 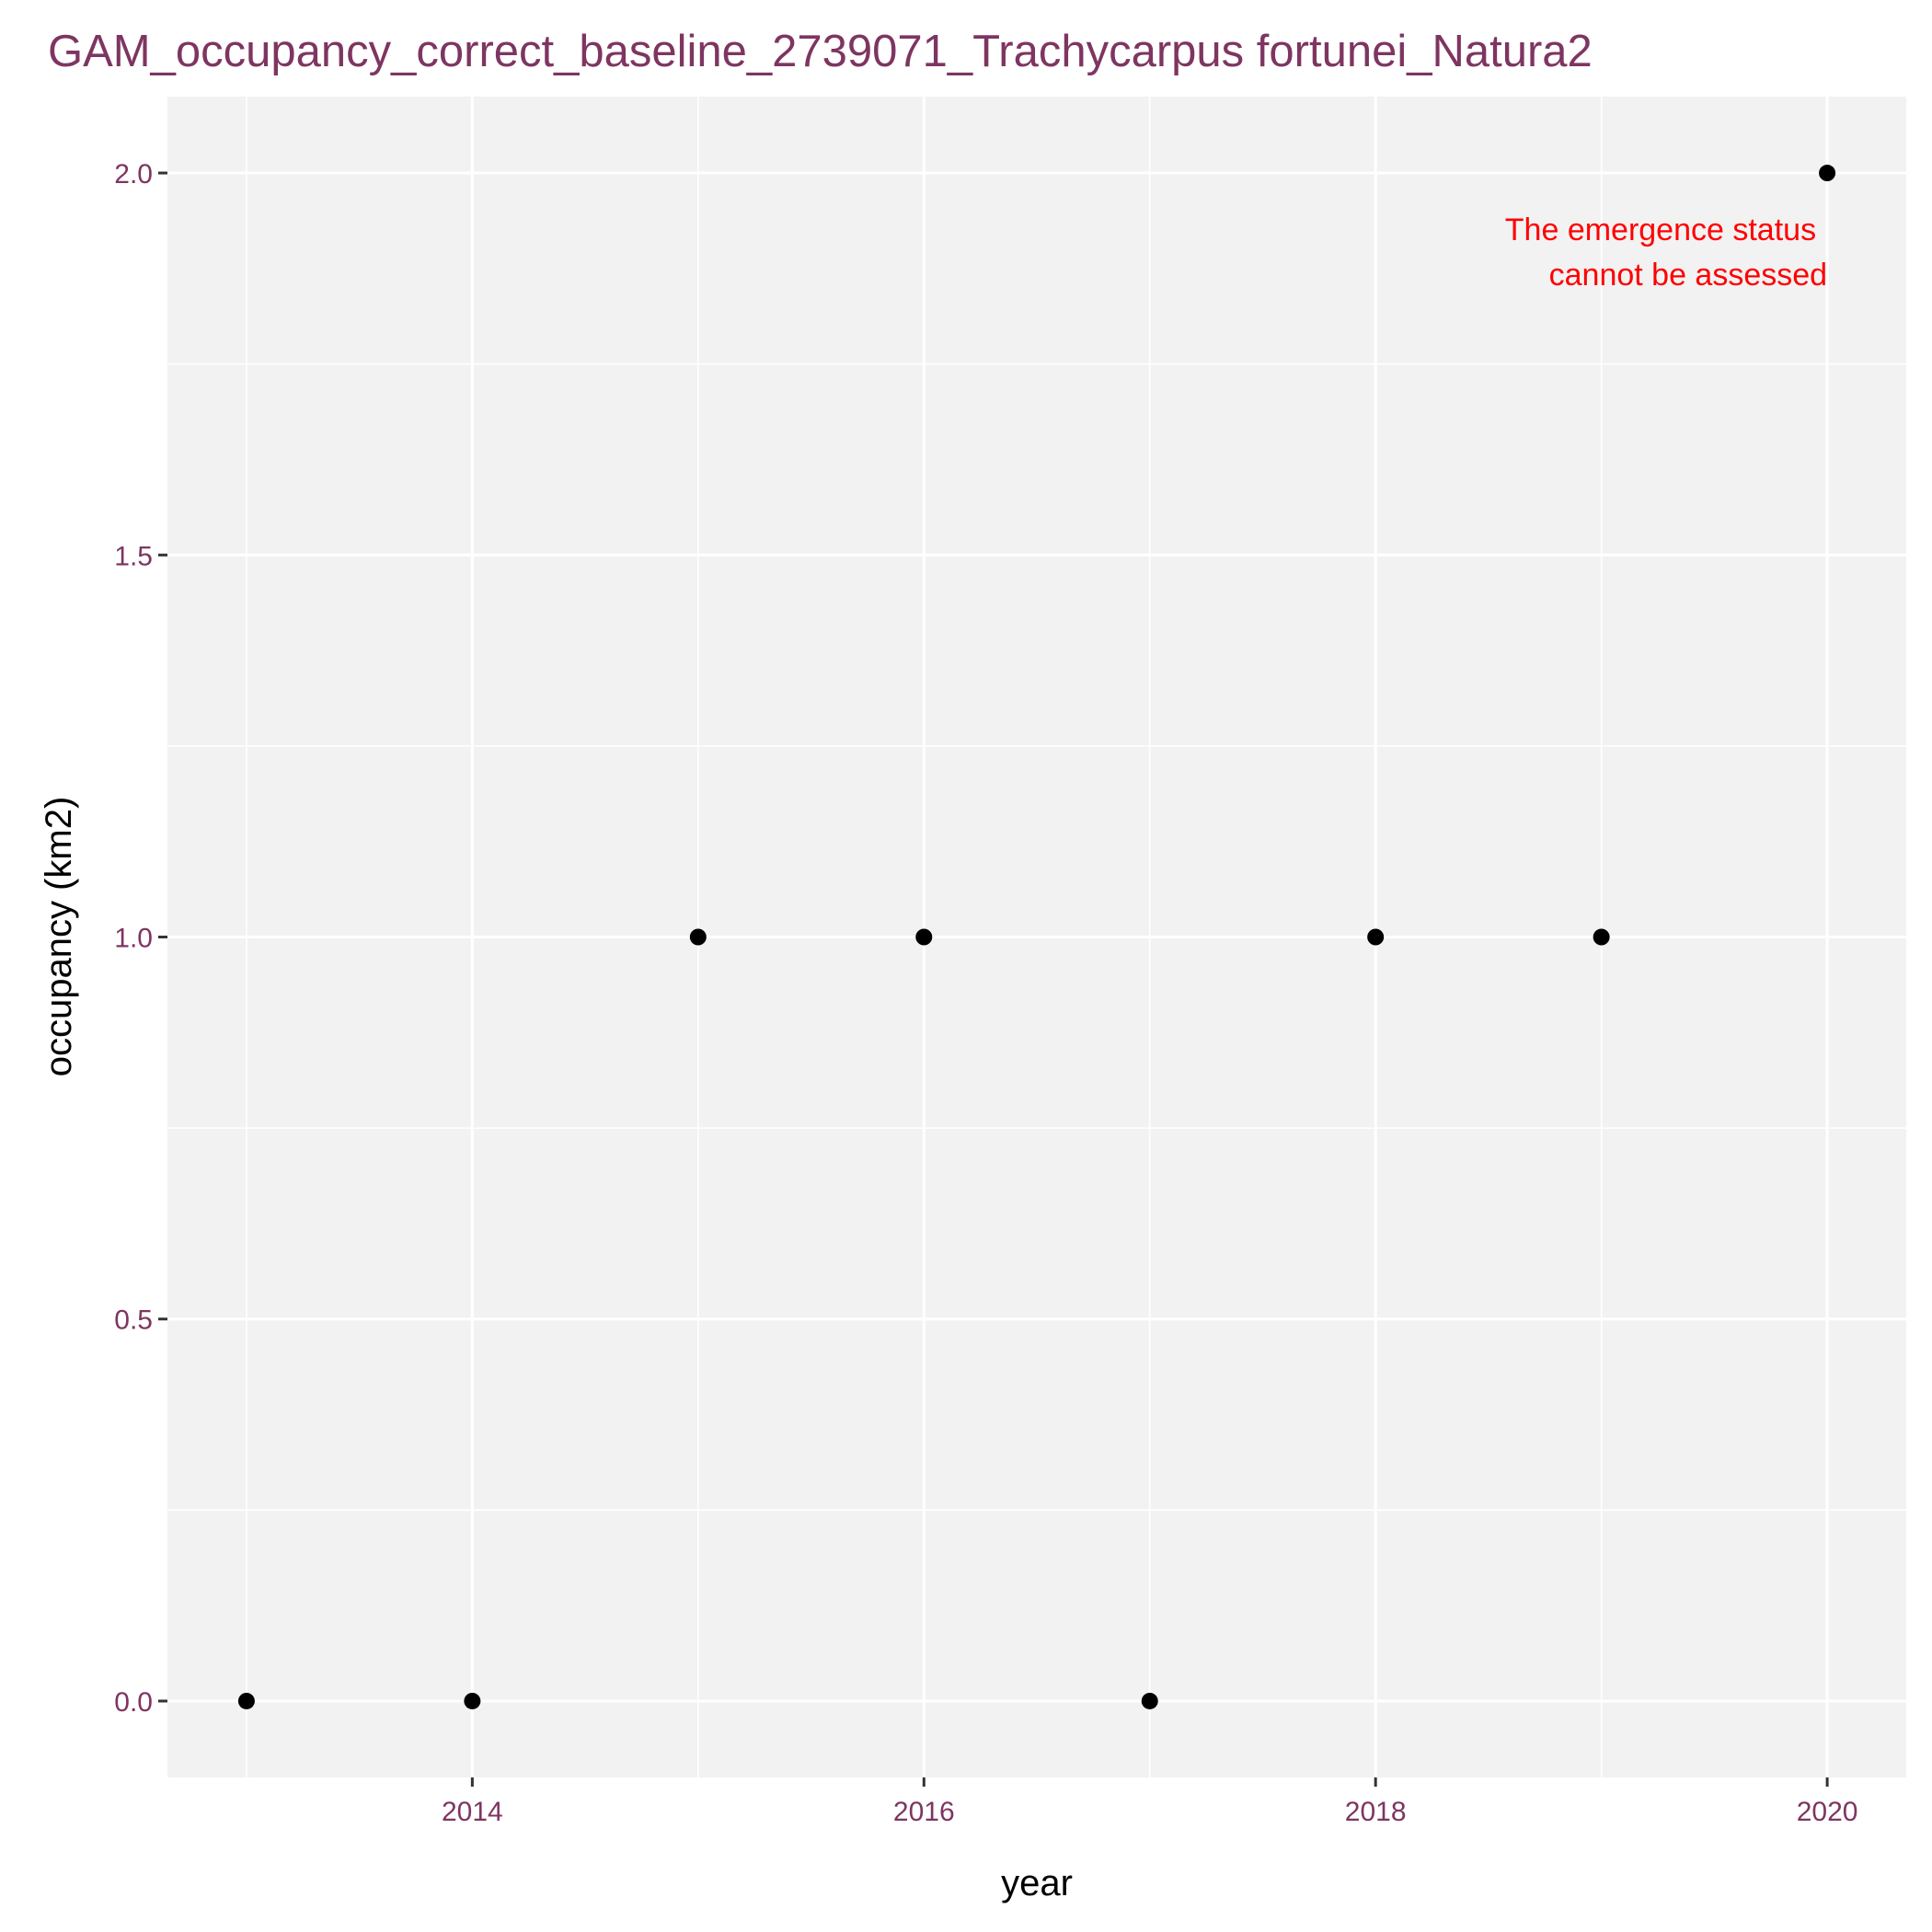 What do you see at coordinates (133, 939) in the screenshot?
I see `y-tick-label: 1.0` at bounding box center [133, 939].